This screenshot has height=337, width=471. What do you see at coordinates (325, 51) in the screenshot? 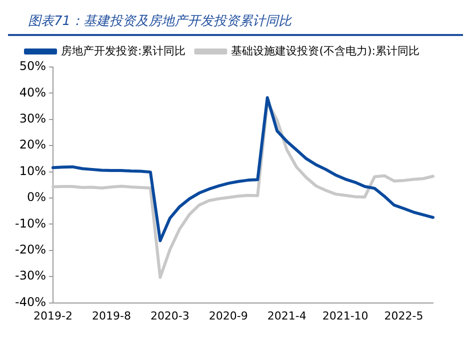
I see `legend-label: 基础设施建设投资(不含电力):累计同比` at bounding box center [325, 51].